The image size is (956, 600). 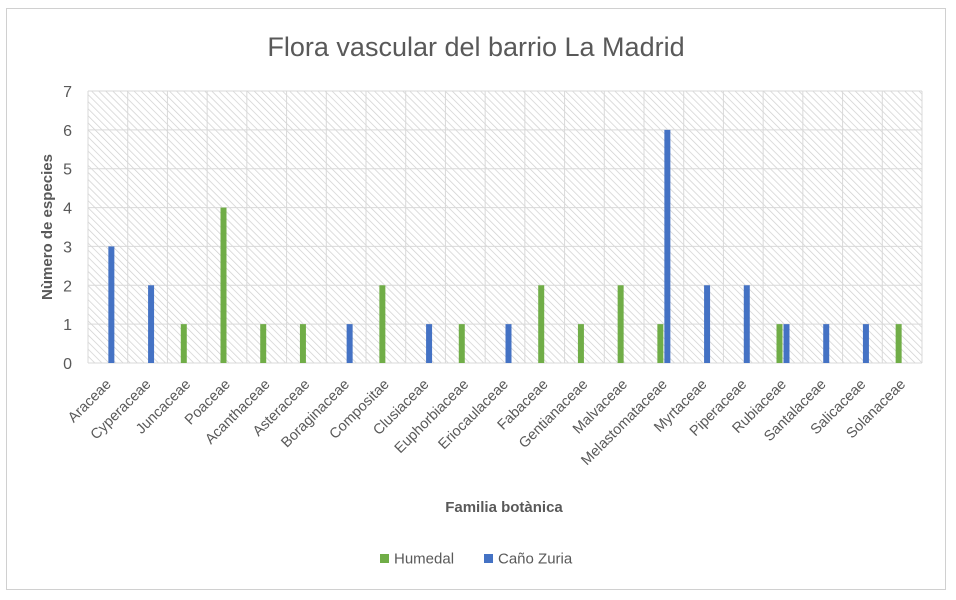 I want to click on bar-ca-o-zuria-clusiaceae, so click(x=429, y=343).